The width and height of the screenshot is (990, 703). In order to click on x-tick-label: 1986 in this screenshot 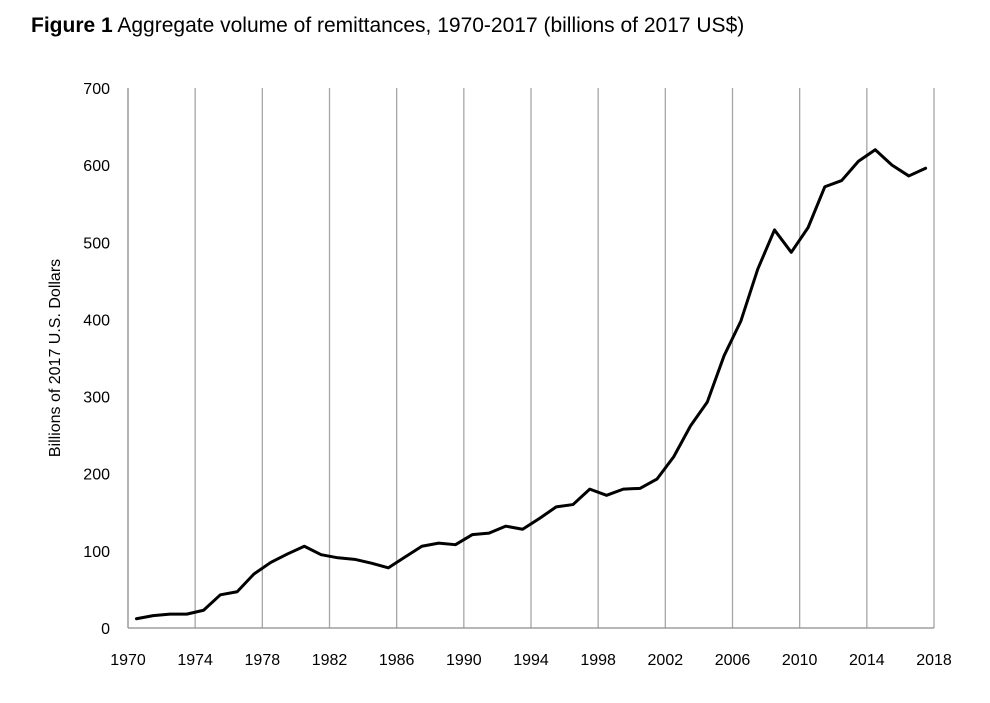, I will do `click(397, 660)`.